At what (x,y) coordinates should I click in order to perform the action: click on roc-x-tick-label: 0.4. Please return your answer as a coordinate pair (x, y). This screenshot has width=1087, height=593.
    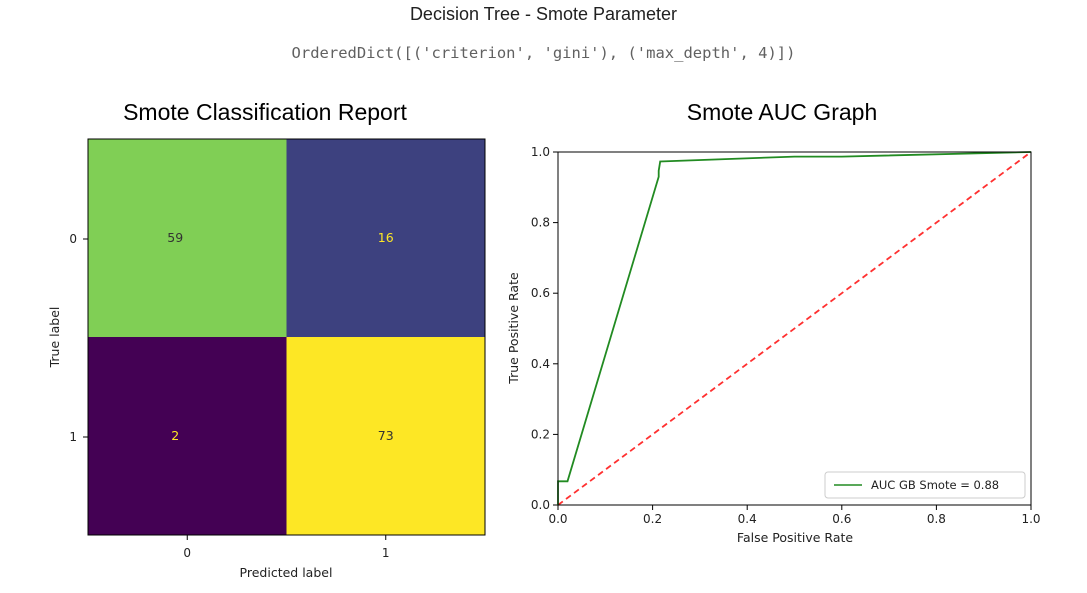
    Looking at the image, I should click on (747, 519).